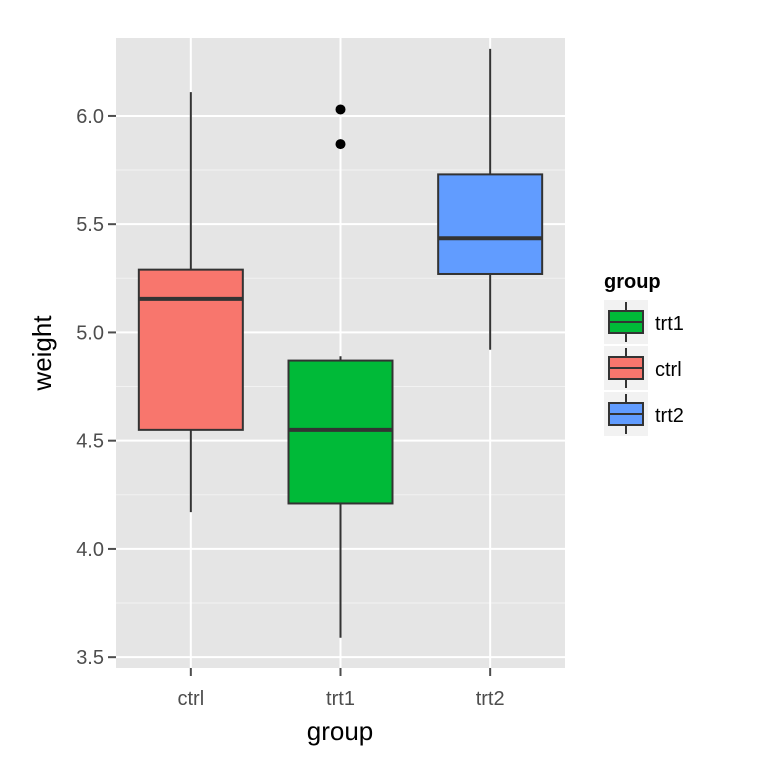  I want to click on legend-title: group, so click(632, 282).